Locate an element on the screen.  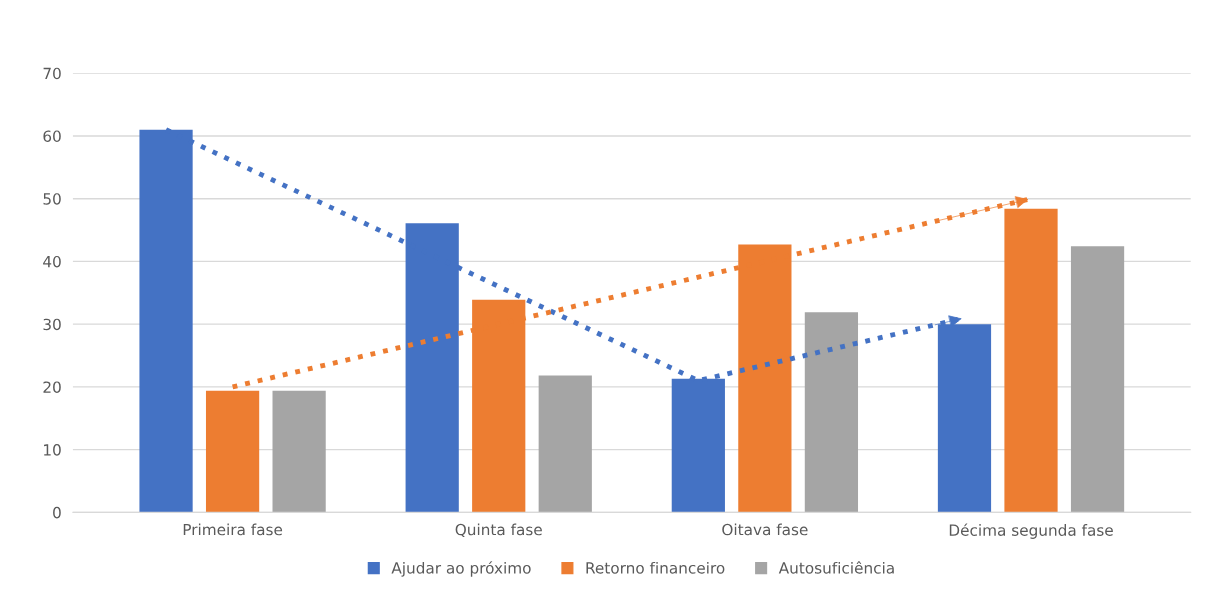
y-tick-label: 60 is located at coordinates (52, 136).